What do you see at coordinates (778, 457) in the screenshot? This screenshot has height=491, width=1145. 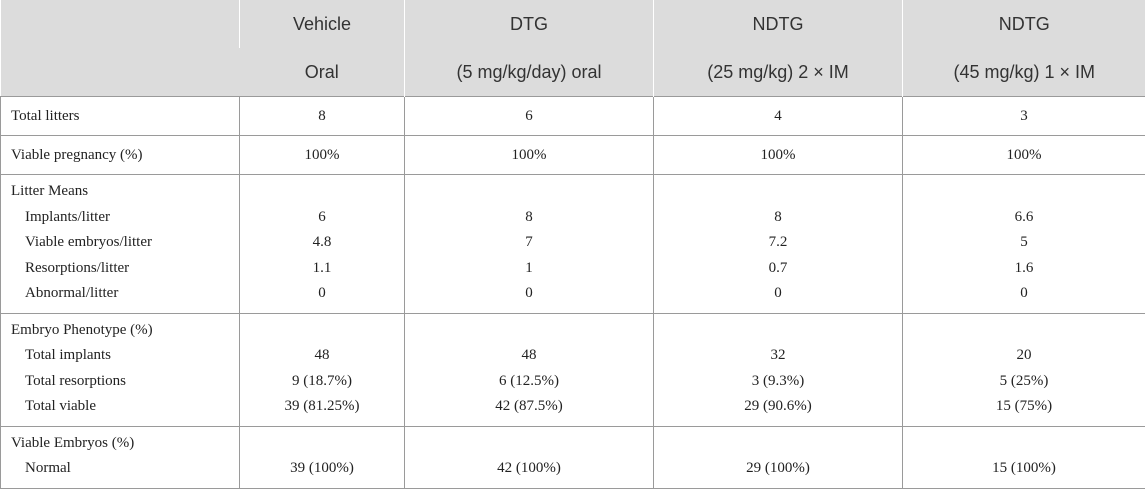 I see `table-cell: 29 (100%)` at bounding box center [778, 457].